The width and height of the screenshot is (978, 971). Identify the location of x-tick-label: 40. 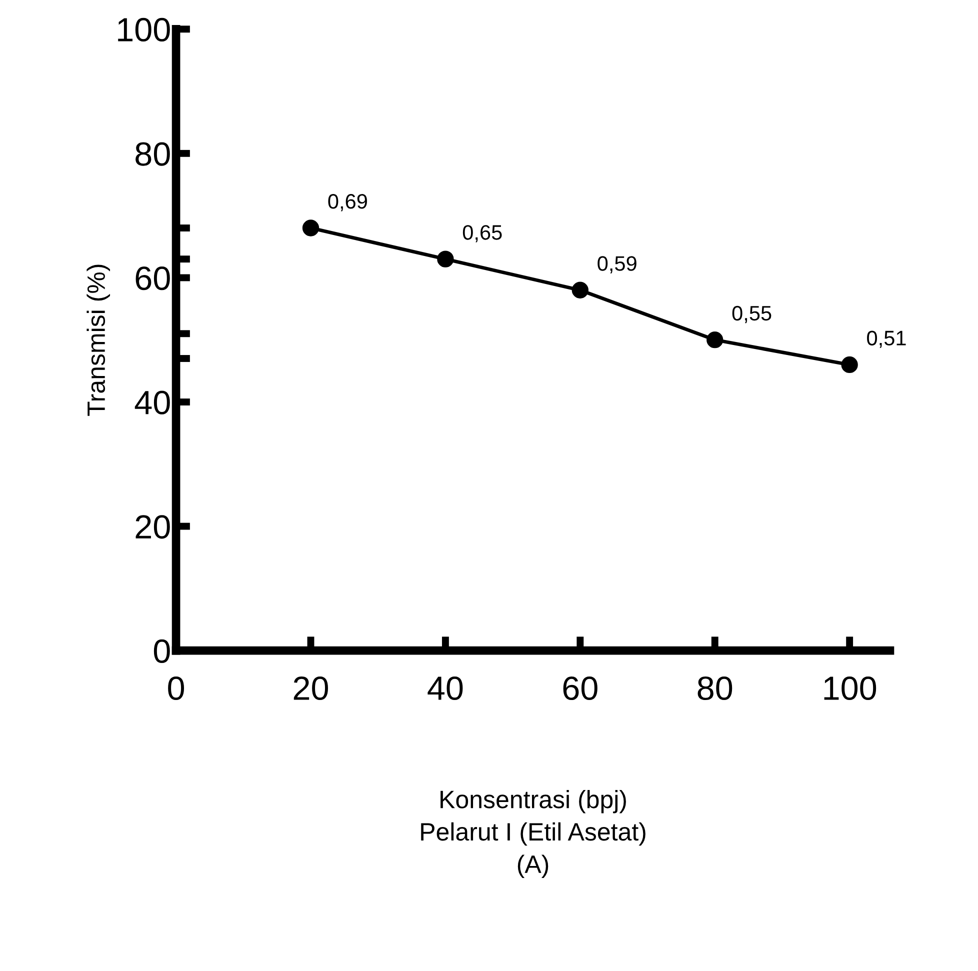
(445, 688).